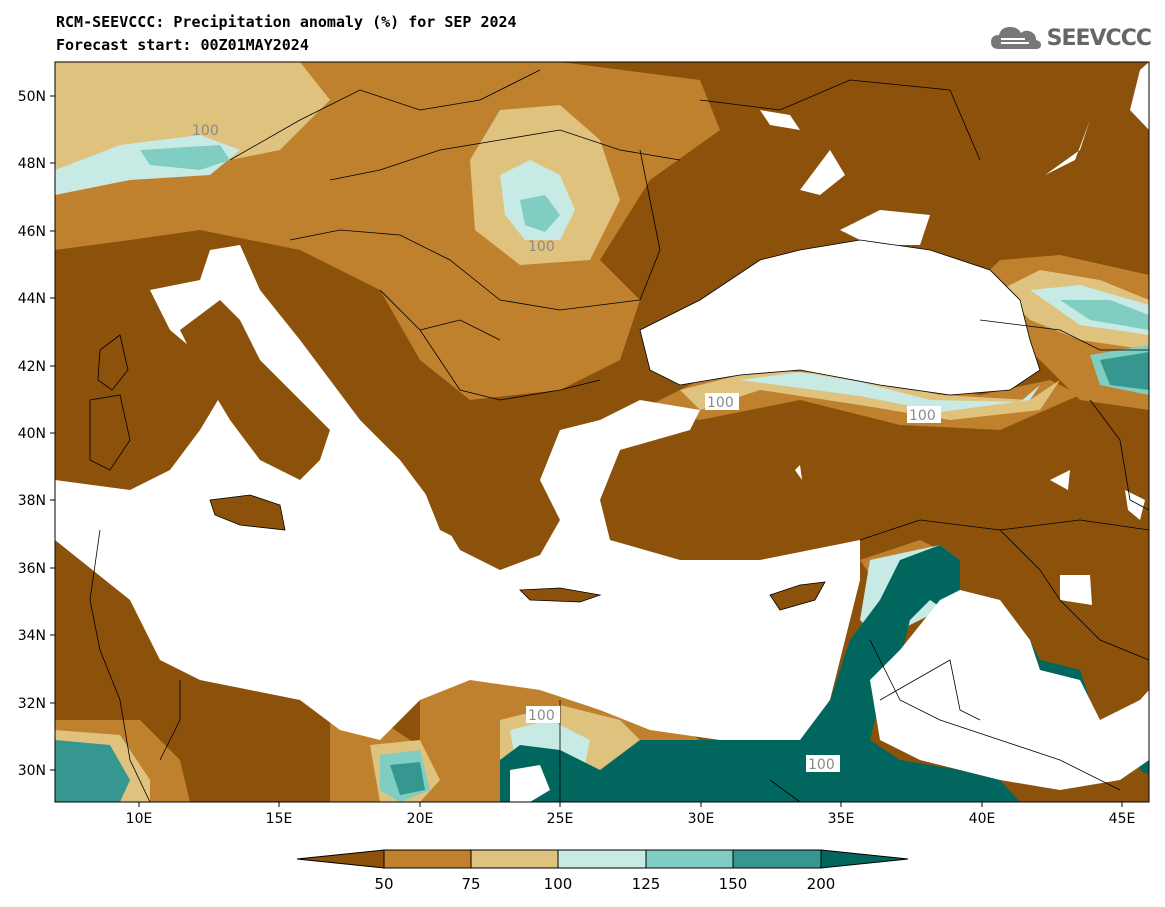 The image size is (1165, 907). I want to click on logo-text: SEEVCCC, so click(1099, 38).